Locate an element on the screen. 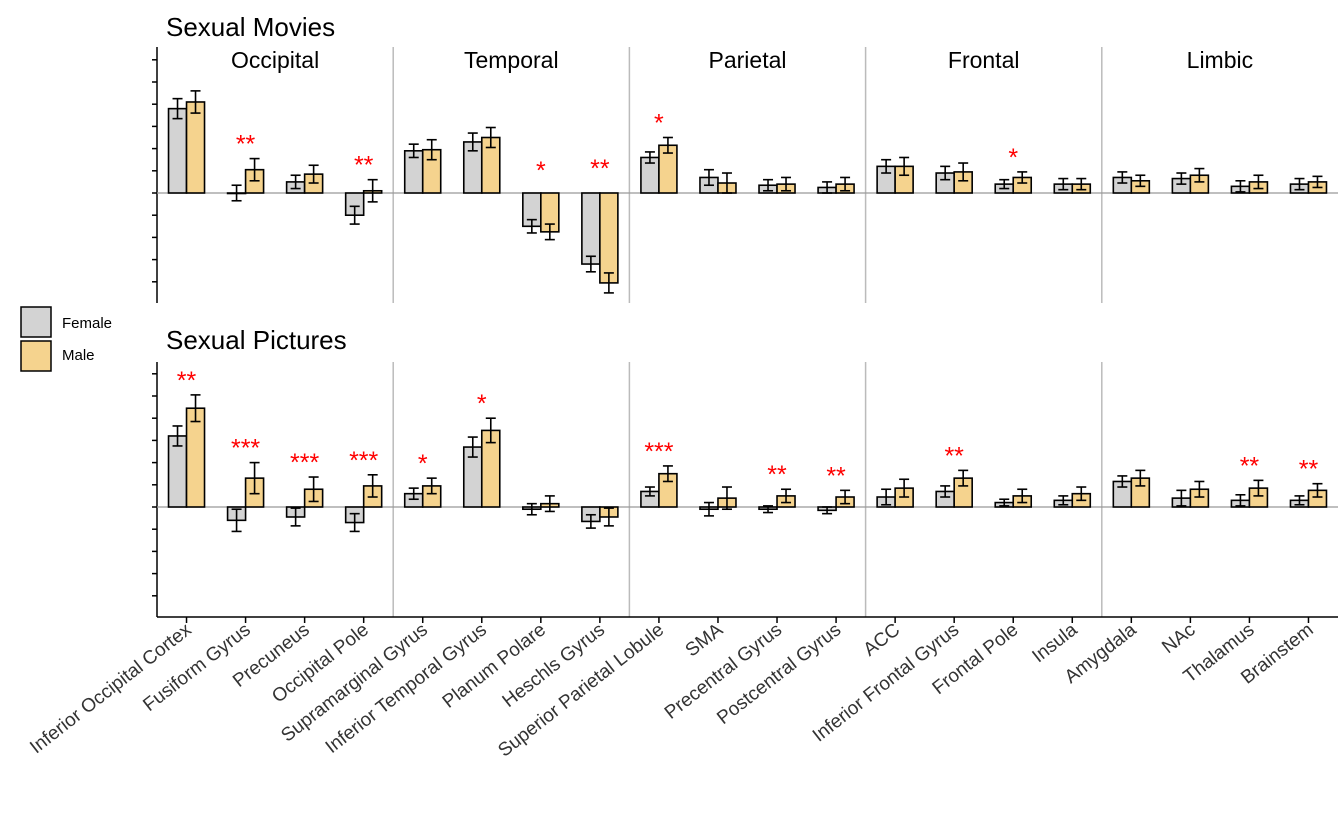 This screenshot has height=827, width=1338. legend-swatch-male is located at coordinates (36, 356).